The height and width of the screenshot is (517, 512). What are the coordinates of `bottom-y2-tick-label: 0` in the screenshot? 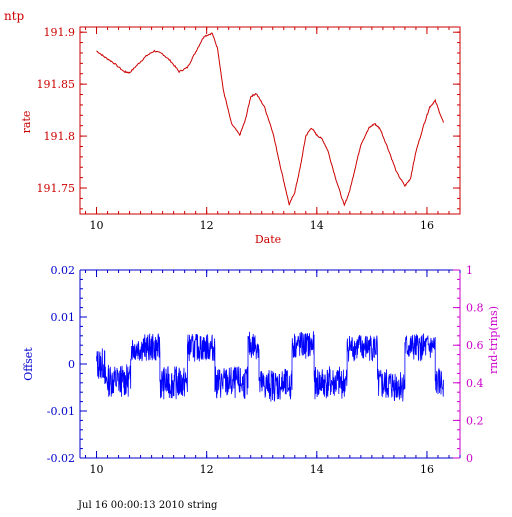 It's located at (469, 458).